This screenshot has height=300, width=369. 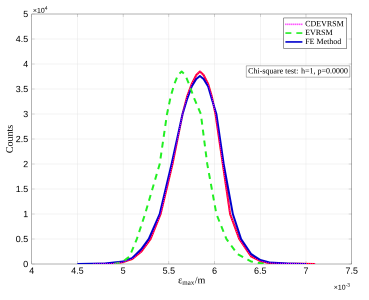 I want to click on x-tick-label: 6, so click(x=214, y=271).